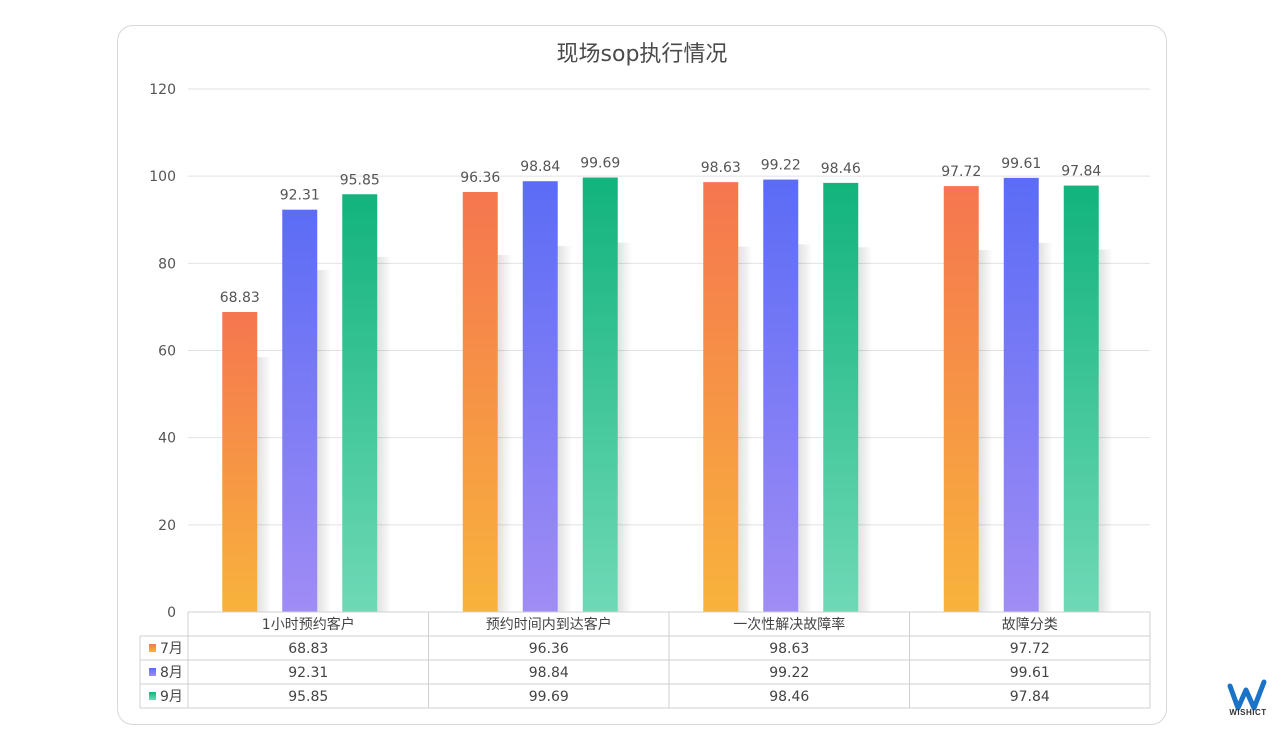 This screenshot has width=1286, height=752. What do you see at coordinates (1248, 712) in the screenshot?
I see `logo-text: WISHICT` at bounding box center [1248, 712].